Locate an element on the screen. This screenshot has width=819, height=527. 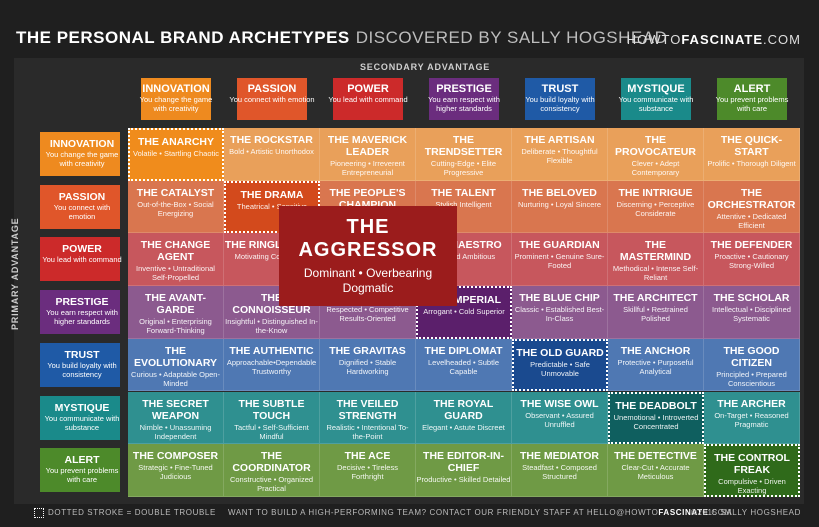
site-pre: HOWTO is located at coordinates (654, 39).